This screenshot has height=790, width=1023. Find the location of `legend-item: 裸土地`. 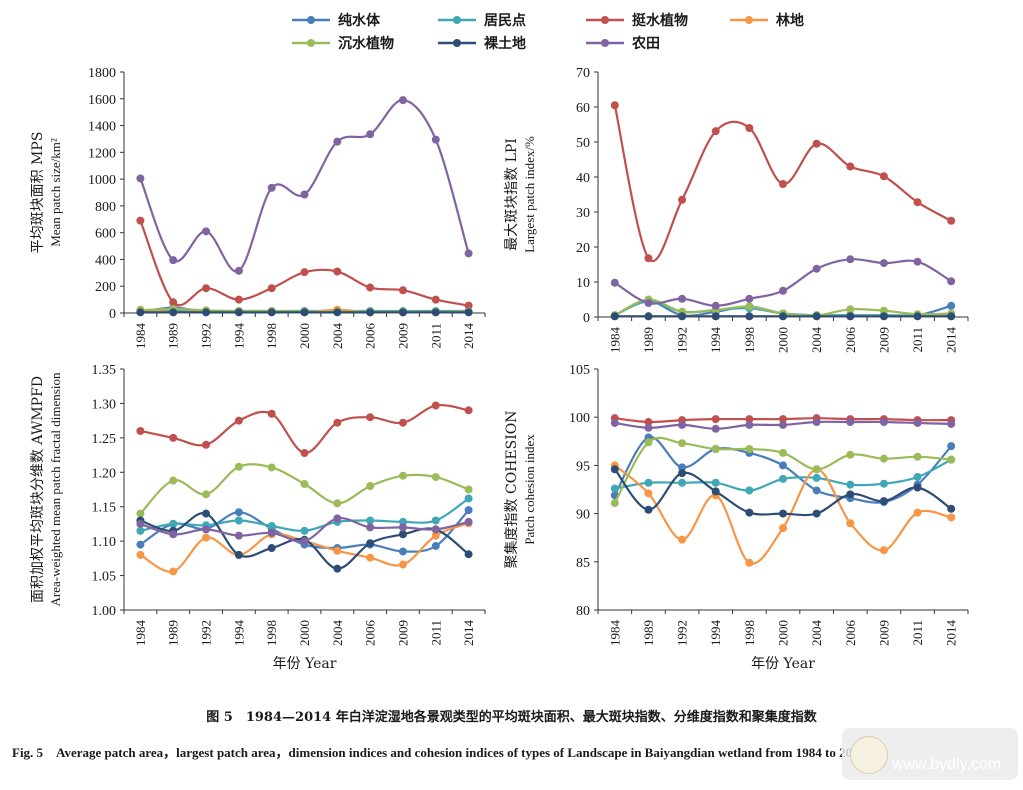

legend-item: 裸土地 is located at coordinates (482, 43).